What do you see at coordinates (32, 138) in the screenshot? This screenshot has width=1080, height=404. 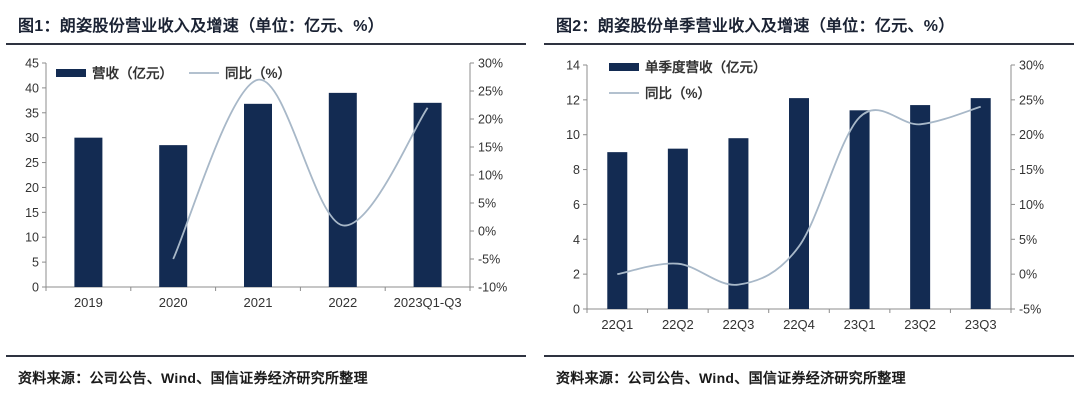 I see `left-axis-tick-label: 30` at bounding box center [32, 138].